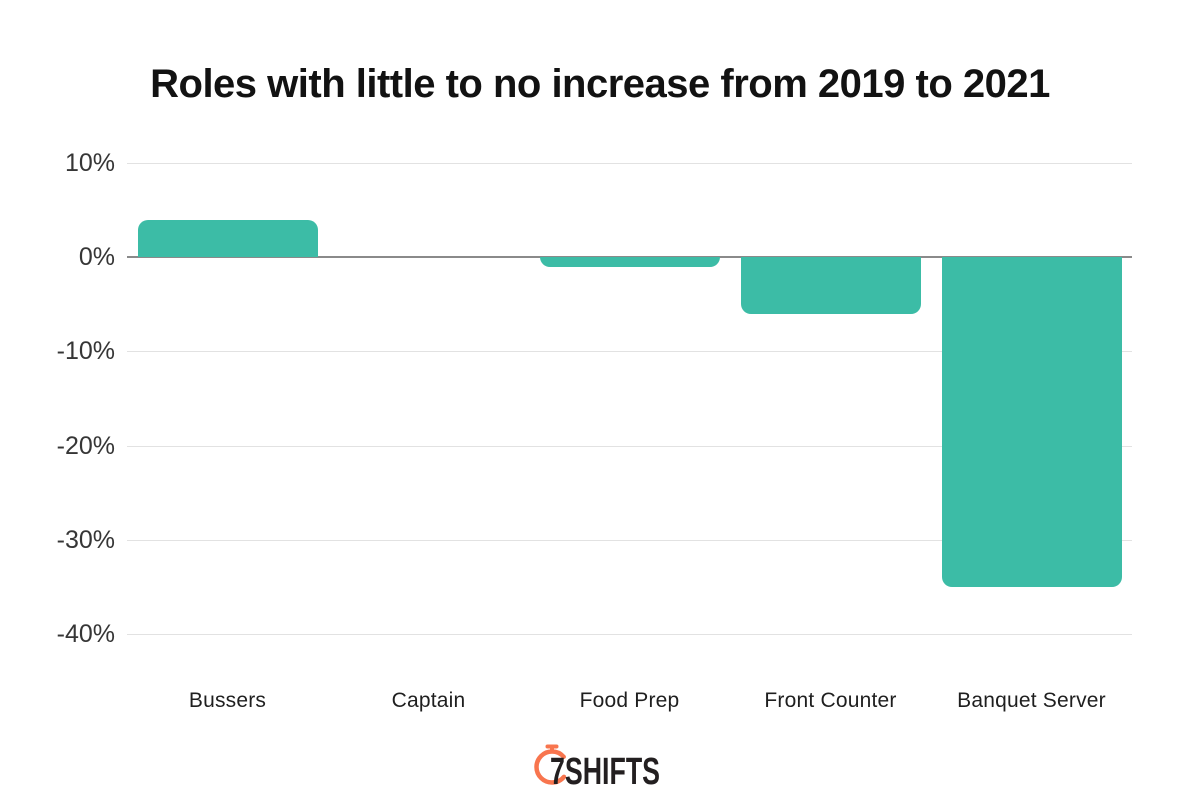 The image size is (1200, 800). Describe the element at coordinates (227, 700) in the screenshot. I see `x-axis-category-label: Bussers` at that location.